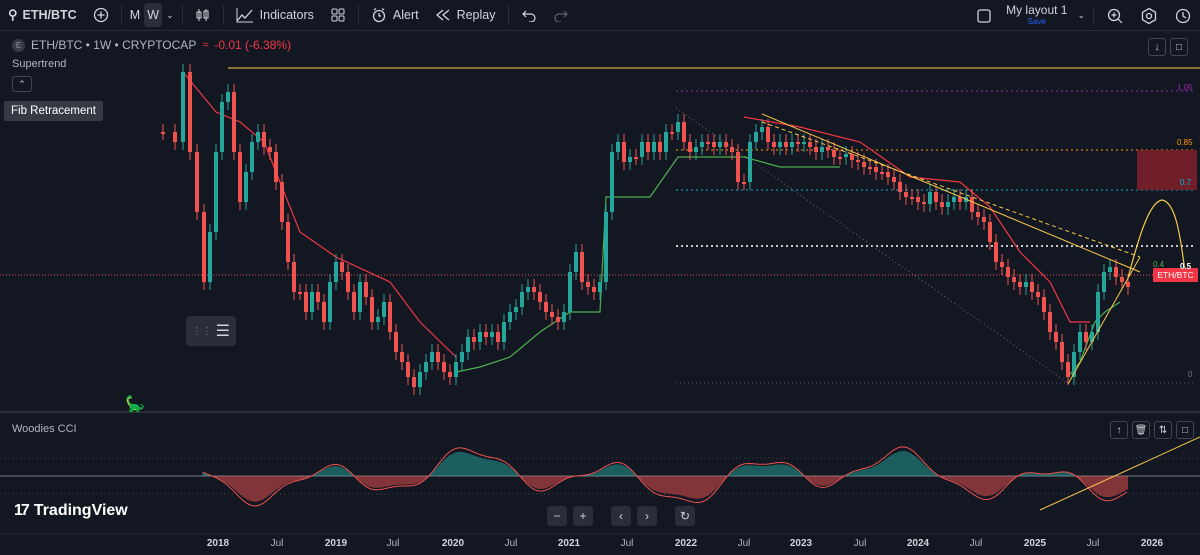 The width and height of the screenshot is (1200, 555). I want to click on collapse-indicators-button: ⌃, so click(22, 84).